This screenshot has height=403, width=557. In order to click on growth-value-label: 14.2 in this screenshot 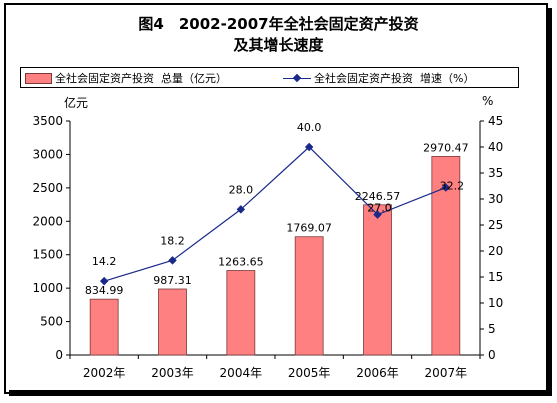, I will do `click(104, 261)`.